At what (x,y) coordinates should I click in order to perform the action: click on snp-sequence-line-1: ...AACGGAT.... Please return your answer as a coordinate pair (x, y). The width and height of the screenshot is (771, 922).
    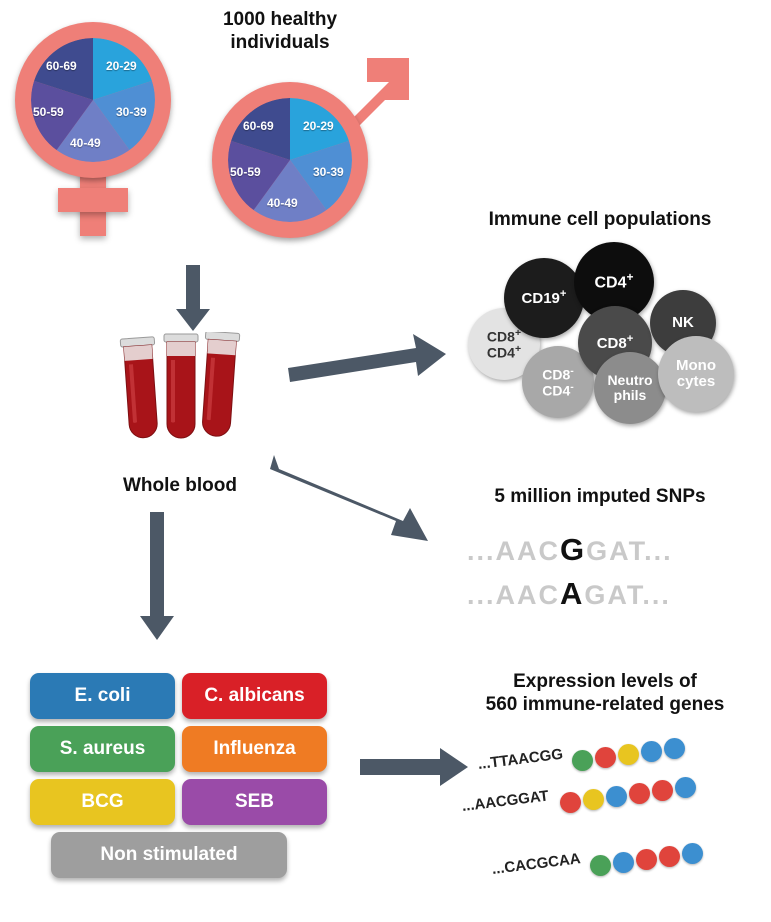
    Looking at the image, I should click on (570, 550).